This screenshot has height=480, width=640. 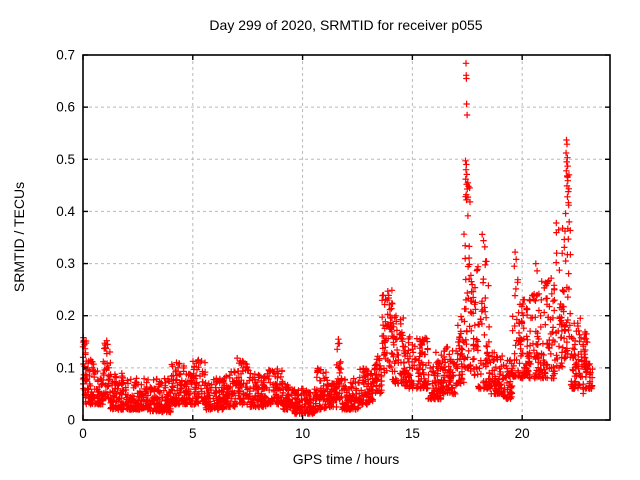 What do you see at coordinates (346, 459) in the screenshot?
I see `x-axis-label: GPS time / hours` at bounding box center [346, 459].